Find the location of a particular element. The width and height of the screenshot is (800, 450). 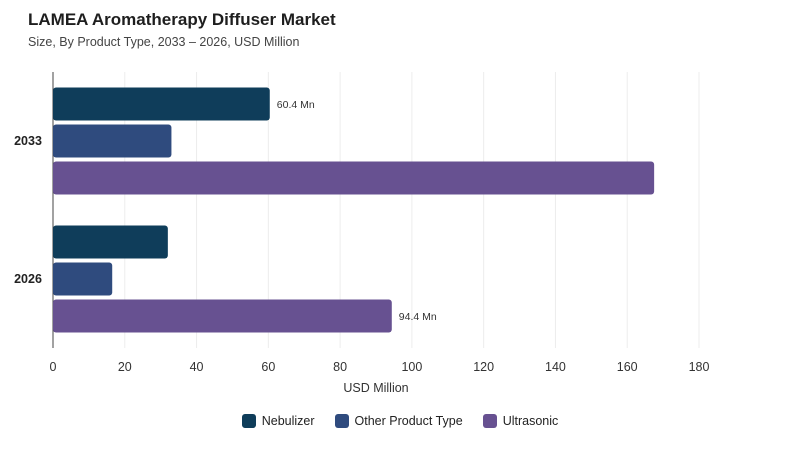

x-tick-label-160: 160 is located at coordinates (627, 367).